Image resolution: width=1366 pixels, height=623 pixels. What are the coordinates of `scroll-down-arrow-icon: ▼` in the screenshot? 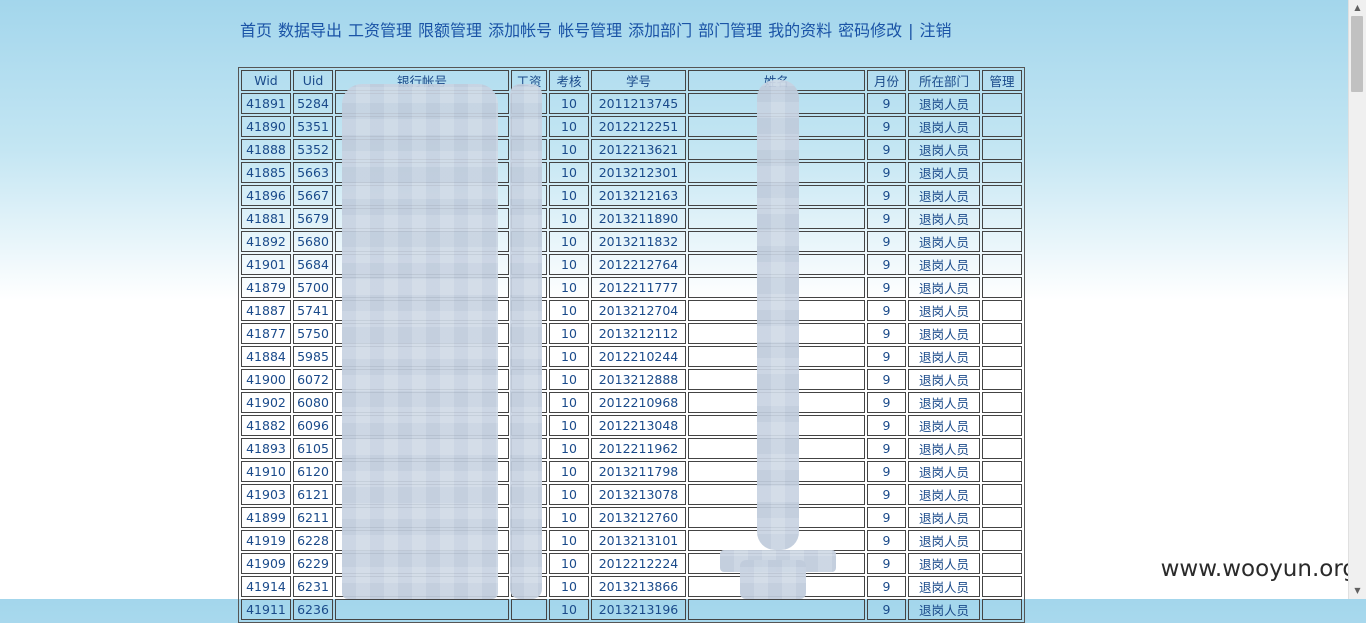 It's located at (1357, 590).